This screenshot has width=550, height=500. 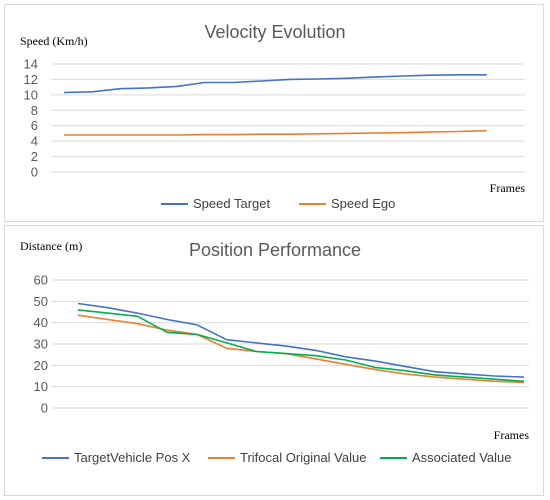 What do you see at coordinates (34, 141) in the screenshot?
I see `y-tick-label: 4` at bounding box center [34, 141].